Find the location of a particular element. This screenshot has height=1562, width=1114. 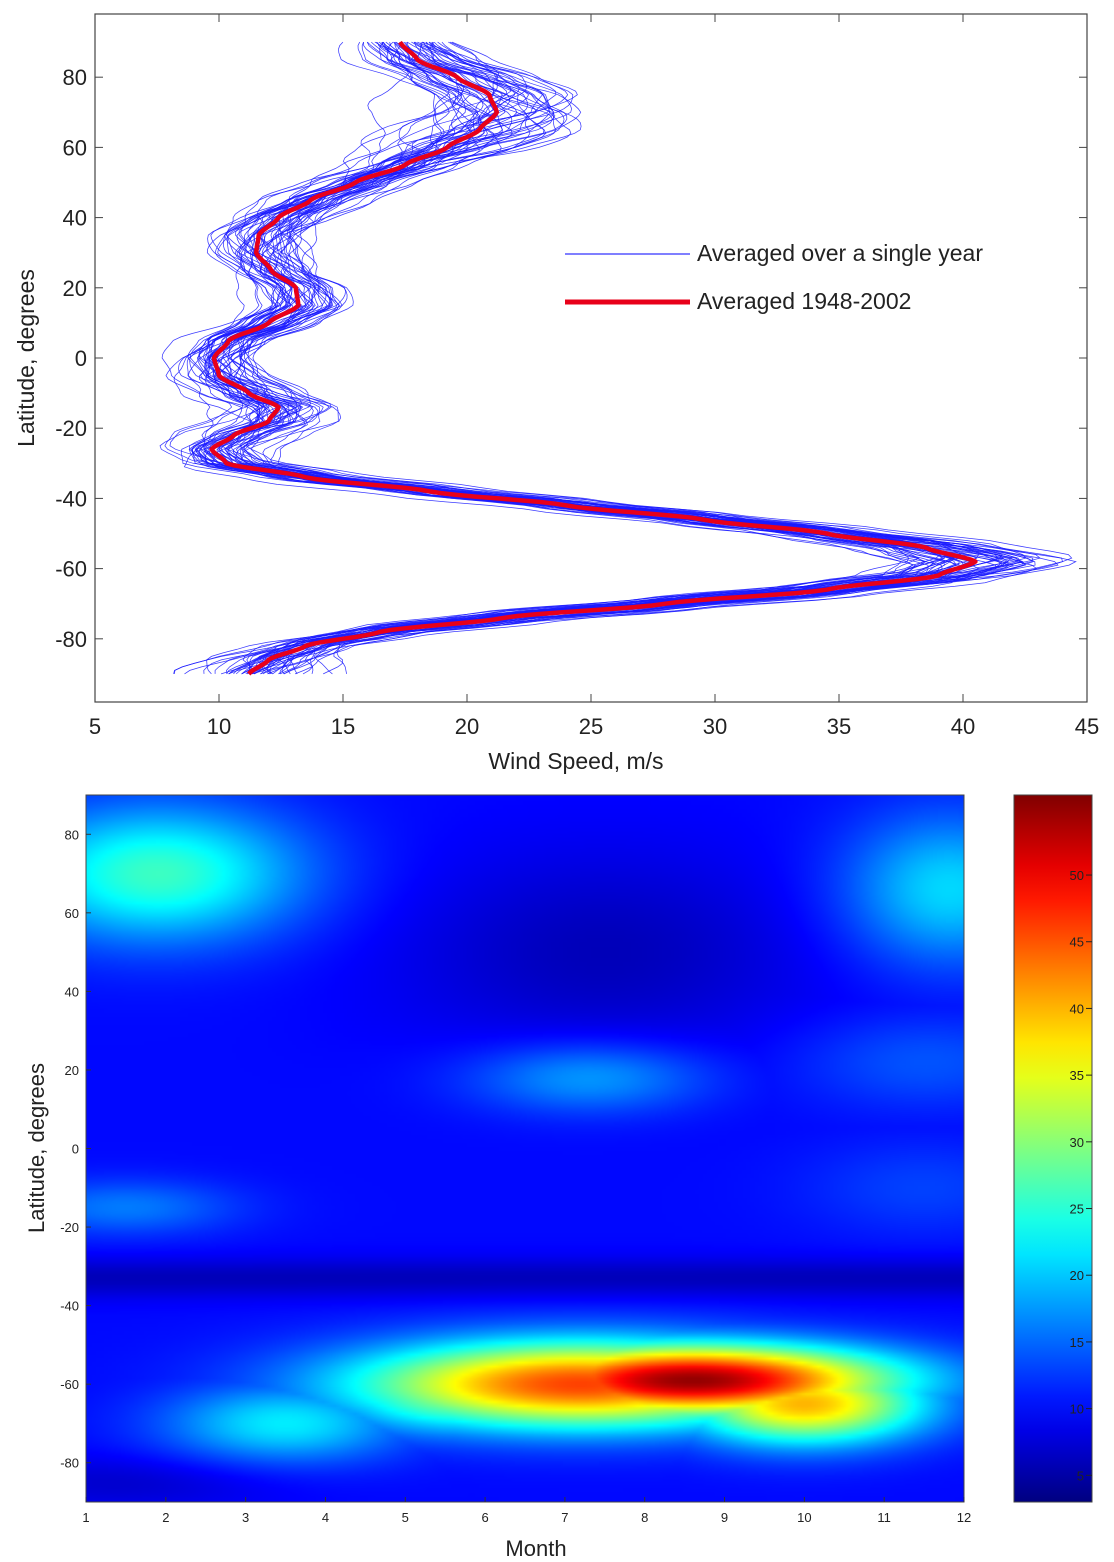

top-x-tick-label: 45 is located at coordinates (1087, 726).